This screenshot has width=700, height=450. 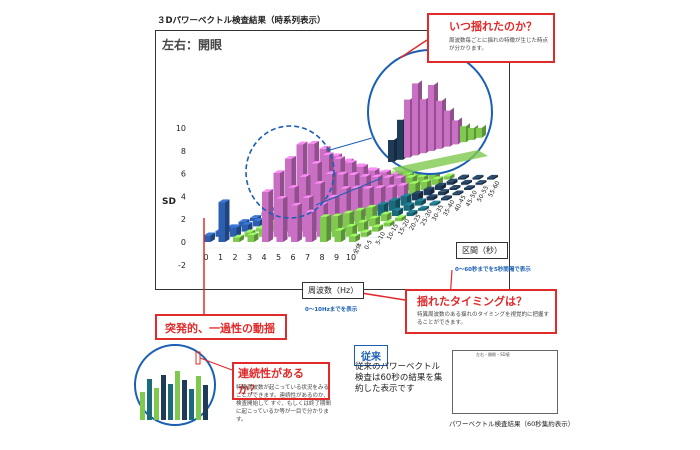 I want to click on frequency-range-note: 0〜10Hzまでを表示, so click(x=331, y=310).